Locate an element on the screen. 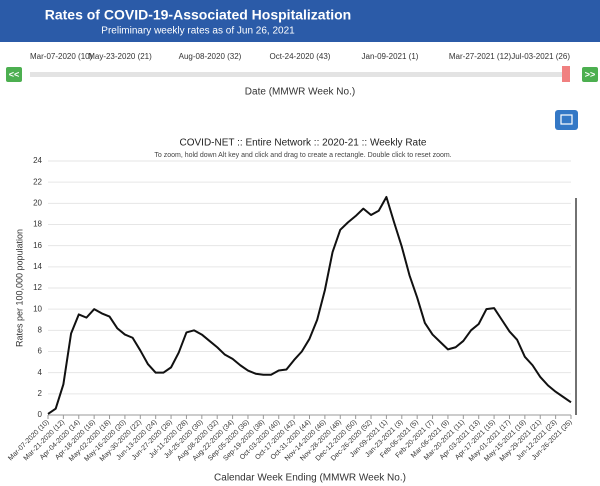 The height and width of the screenshot is (486, 600). y-axis-label: Rates per 100,000 population is located at coordinates (19, 288).